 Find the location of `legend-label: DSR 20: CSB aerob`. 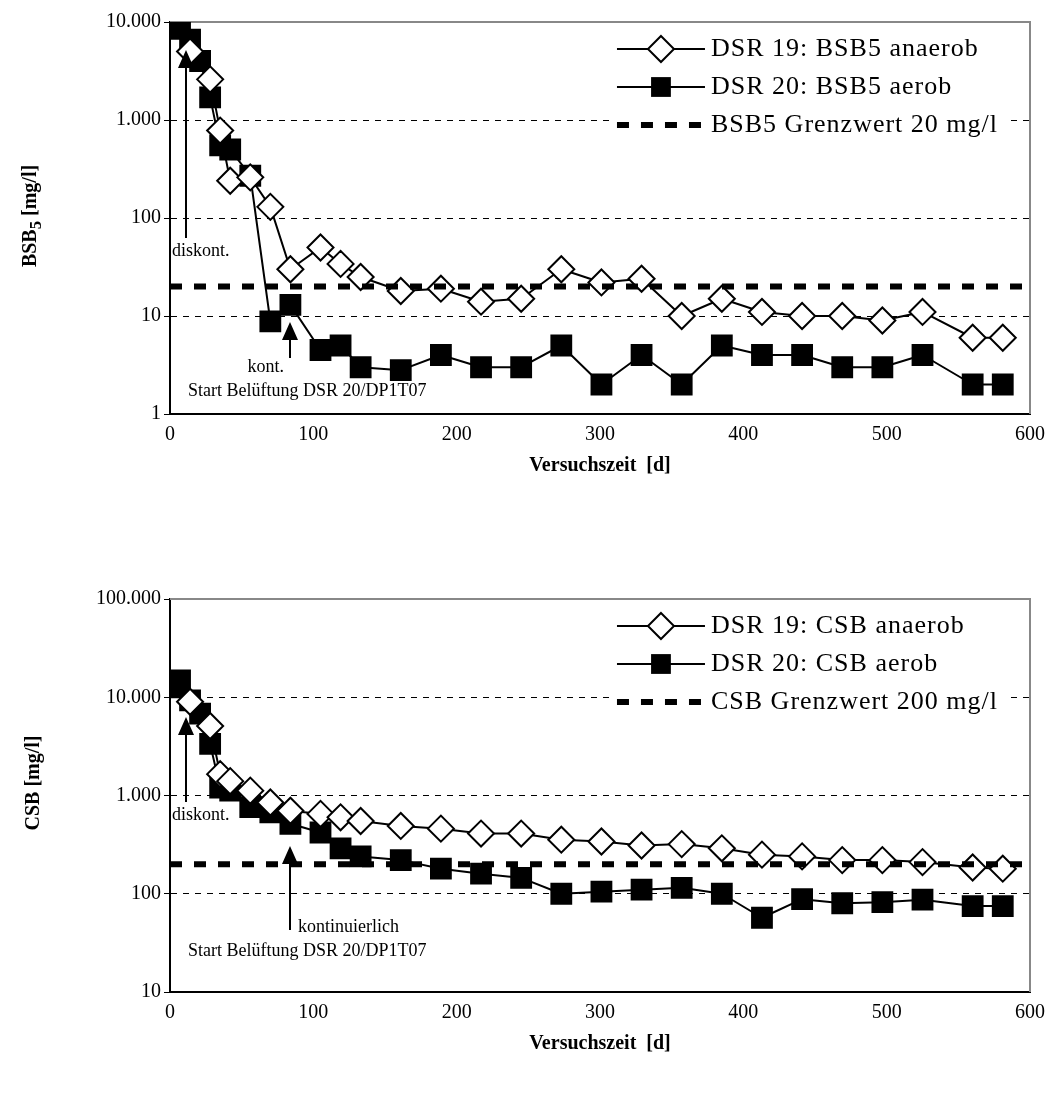

legend-label: DSR 20: CSB aerob is located at coordinates (824, 662).